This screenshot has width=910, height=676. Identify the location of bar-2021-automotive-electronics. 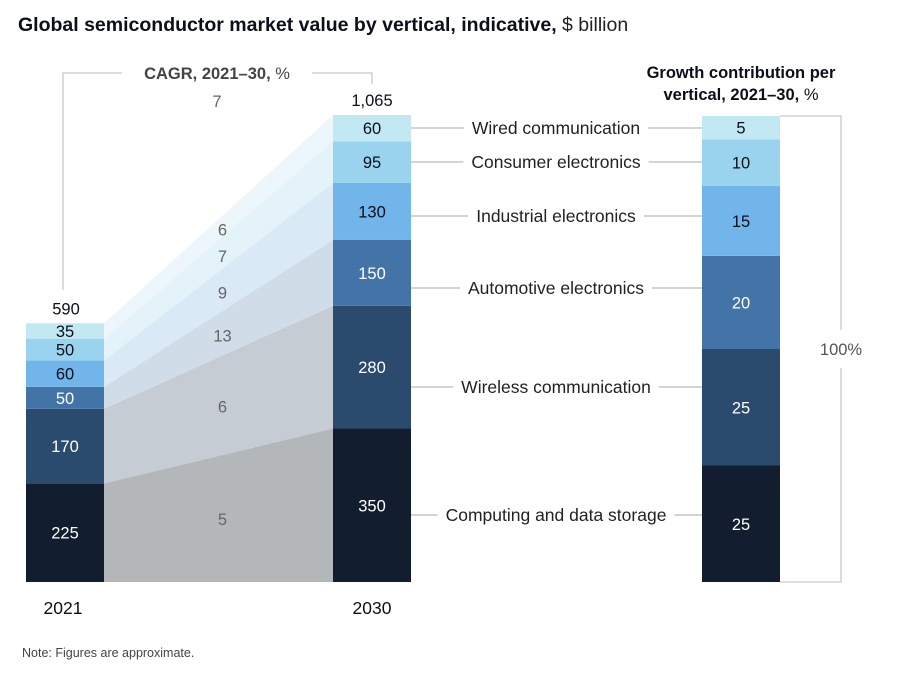
(65, 397).